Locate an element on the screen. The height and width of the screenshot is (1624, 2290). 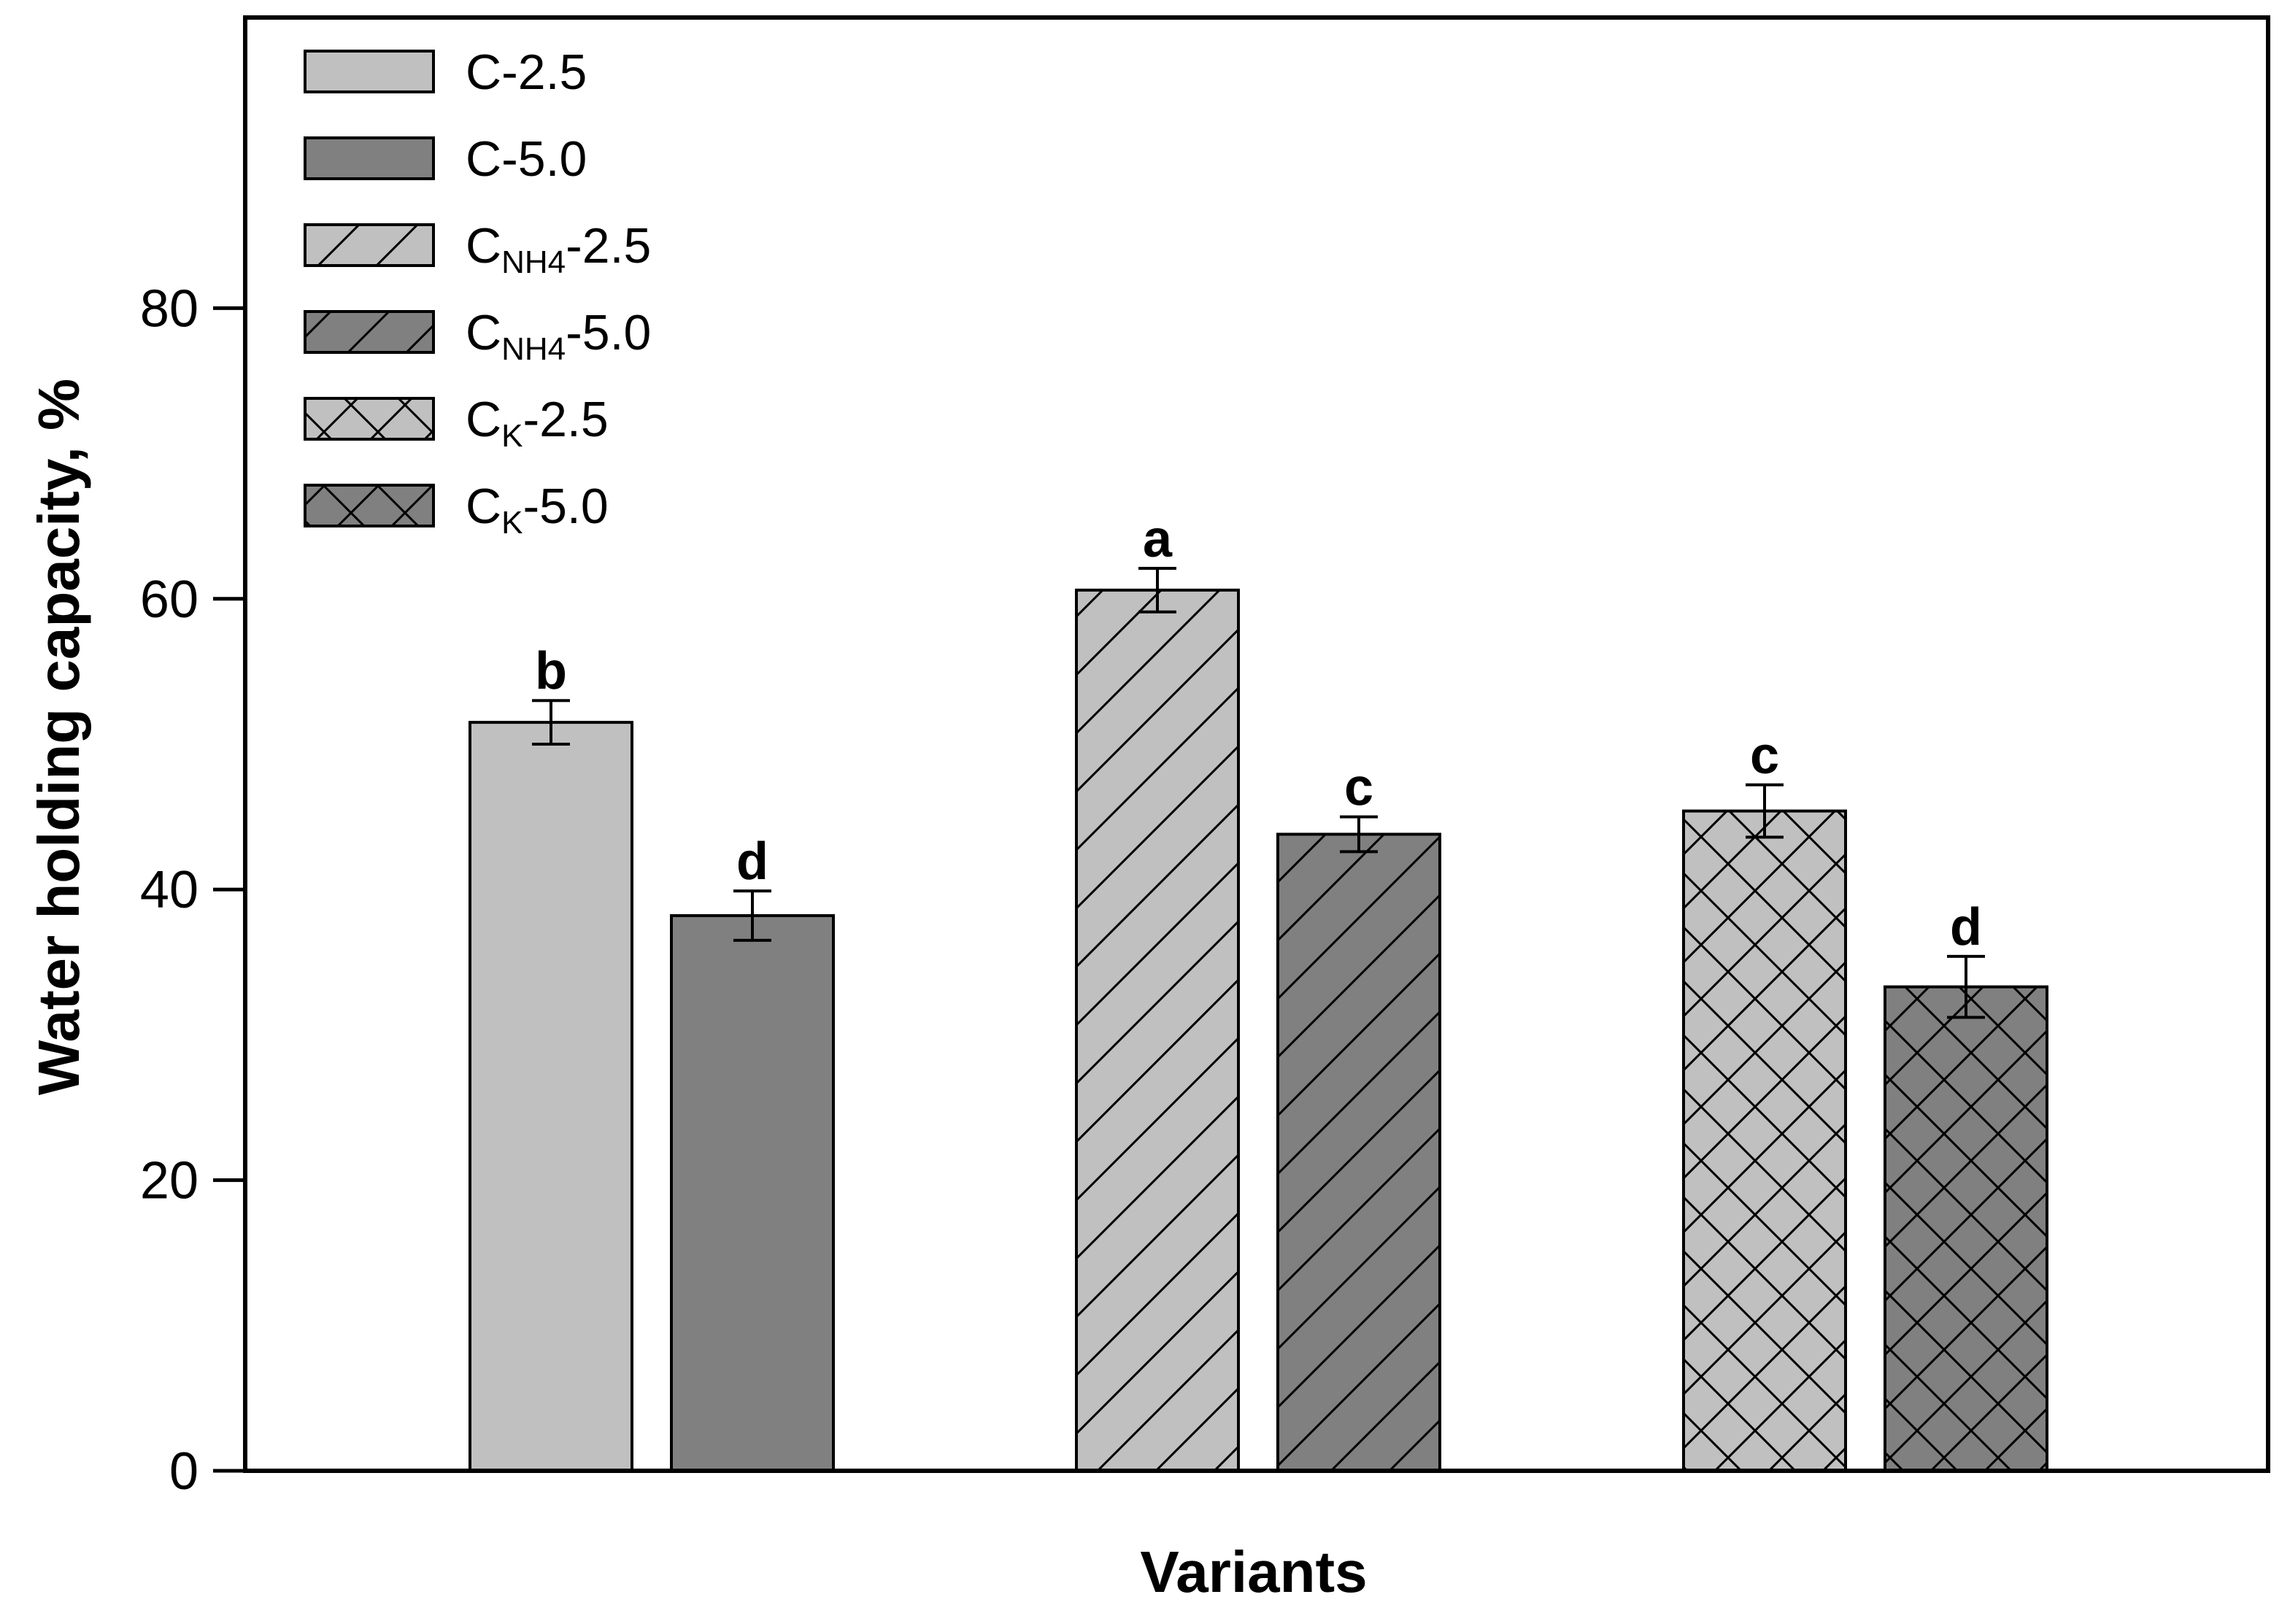
legend-label: CNH4-5.0 is located at coordinates (558, 336).